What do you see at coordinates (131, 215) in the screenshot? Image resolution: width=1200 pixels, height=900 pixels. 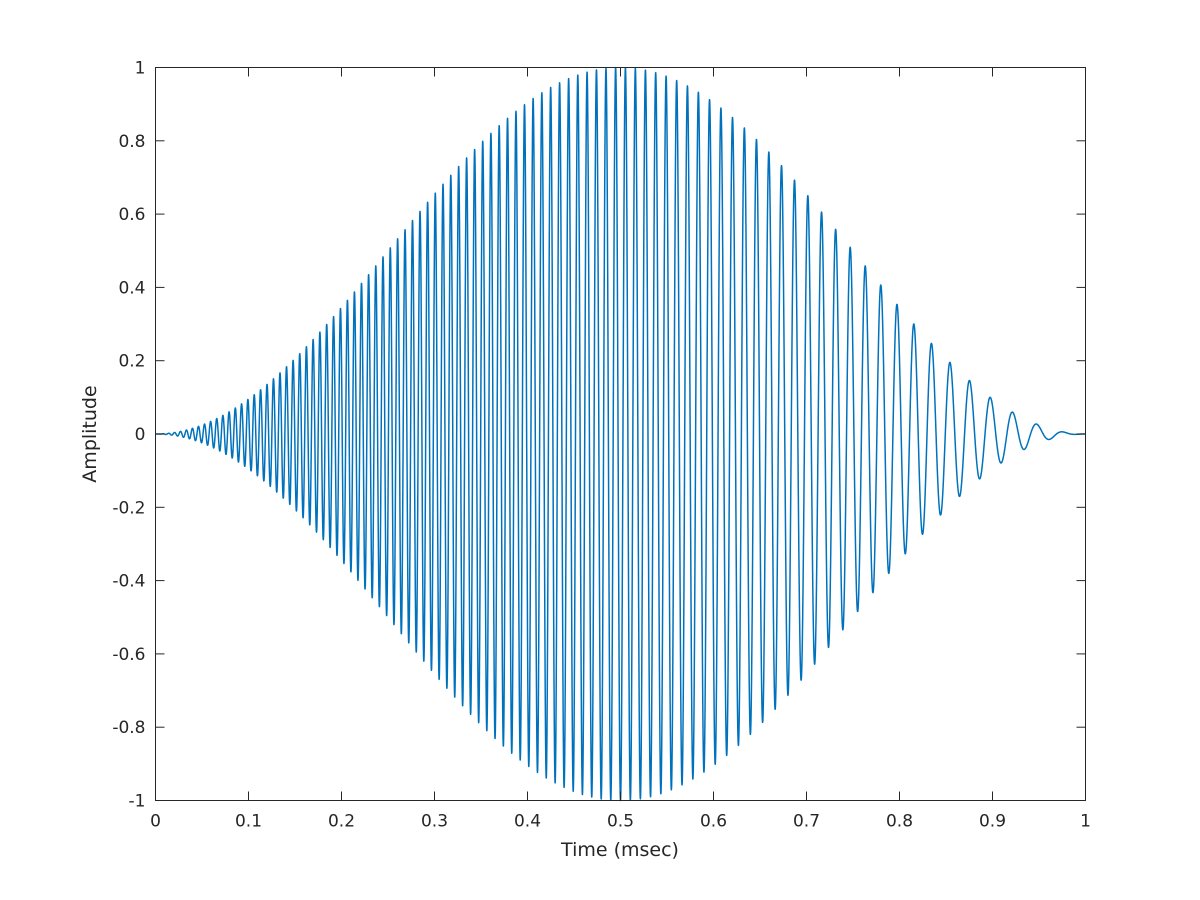 I see `y-tick-label: 0.6` at bounding box center [131, 215].